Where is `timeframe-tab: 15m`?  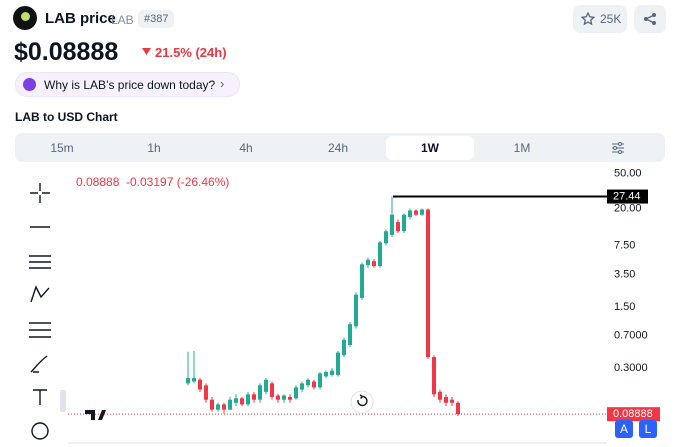 timeframe-tab: 15m is located at coordinates (62, 148).